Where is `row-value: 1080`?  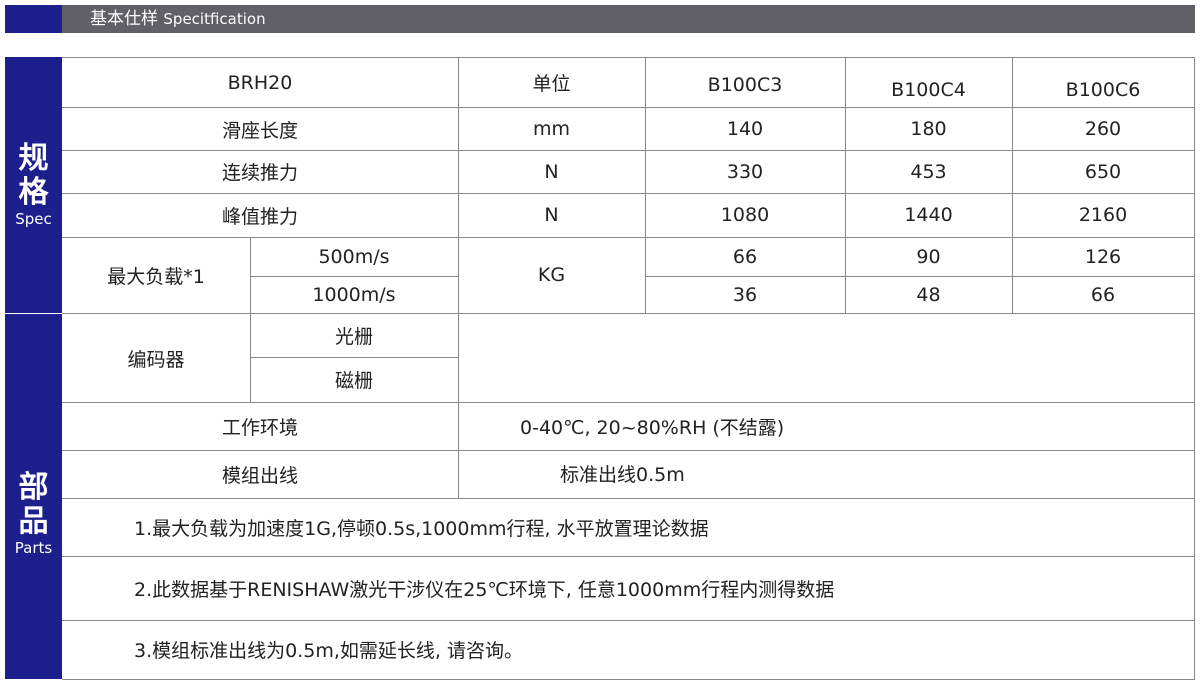 row-value: 1080 is located at coordinates (745, 215).